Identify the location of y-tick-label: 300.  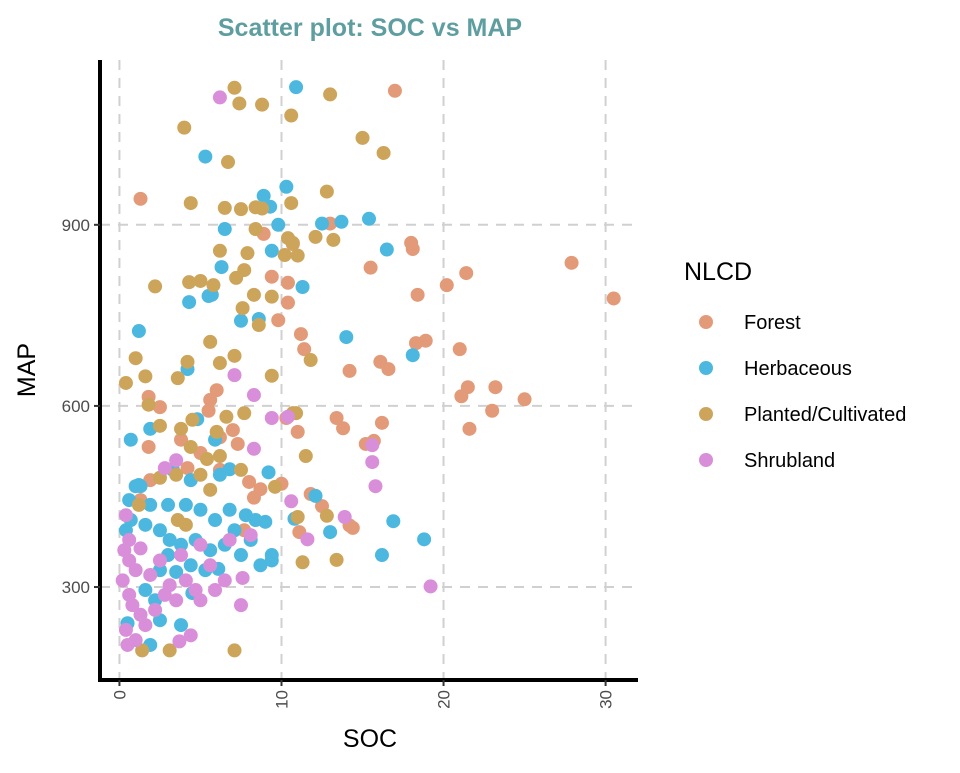
(76, 587).